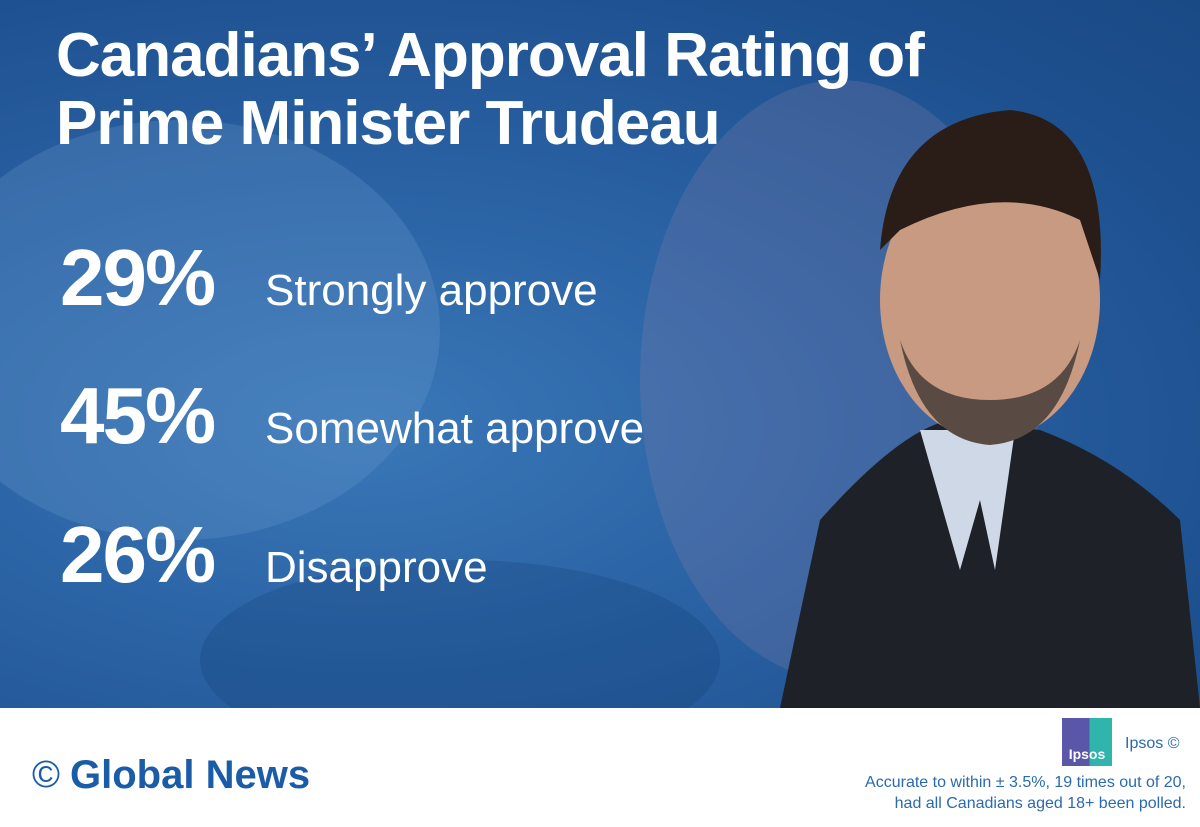  I want to click on stat-disapprove: 26% Disapprove, so click(274, 555).